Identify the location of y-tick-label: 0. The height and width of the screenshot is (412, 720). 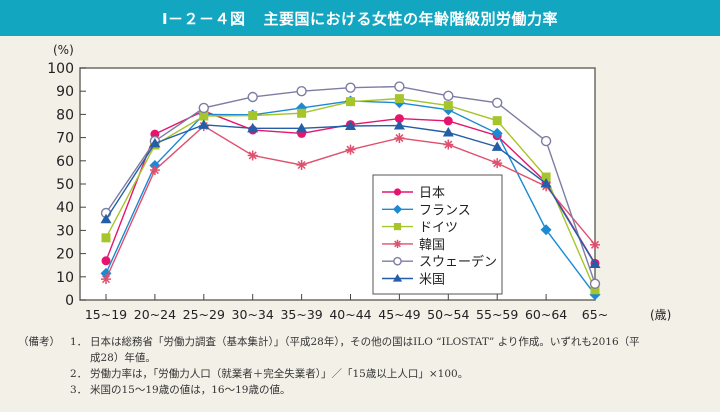
(69, 301).